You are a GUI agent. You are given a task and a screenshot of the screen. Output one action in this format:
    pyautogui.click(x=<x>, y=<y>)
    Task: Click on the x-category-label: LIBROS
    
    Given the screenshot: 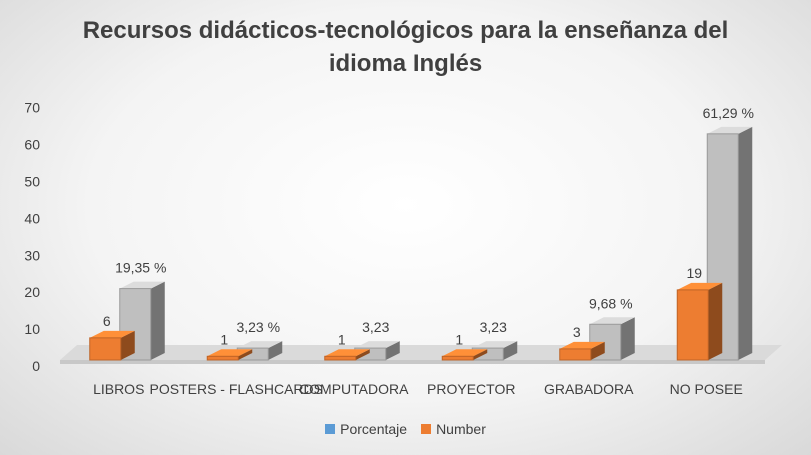 What is the action you would take?
    pyautogui.click(x=118, y=389)
    